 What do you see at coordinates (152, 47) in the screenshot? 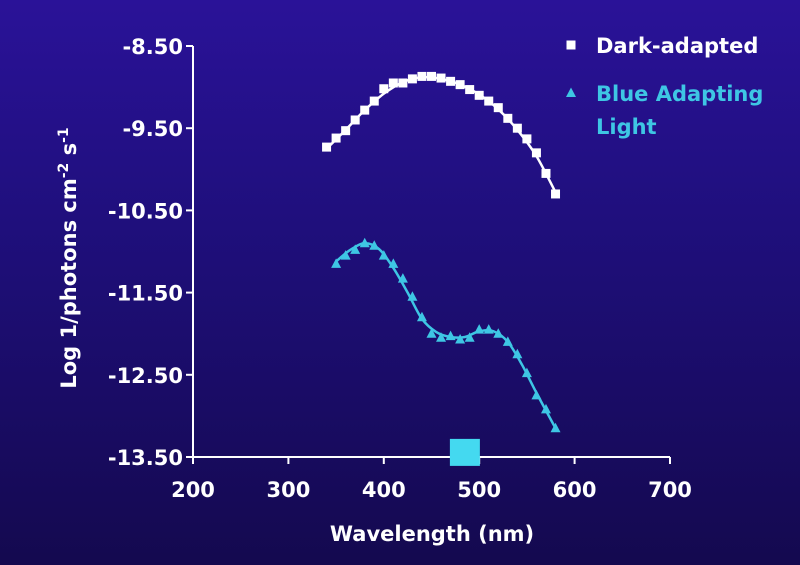
I see `y-tick-label: -8.50` at bounding box center [152, 47].